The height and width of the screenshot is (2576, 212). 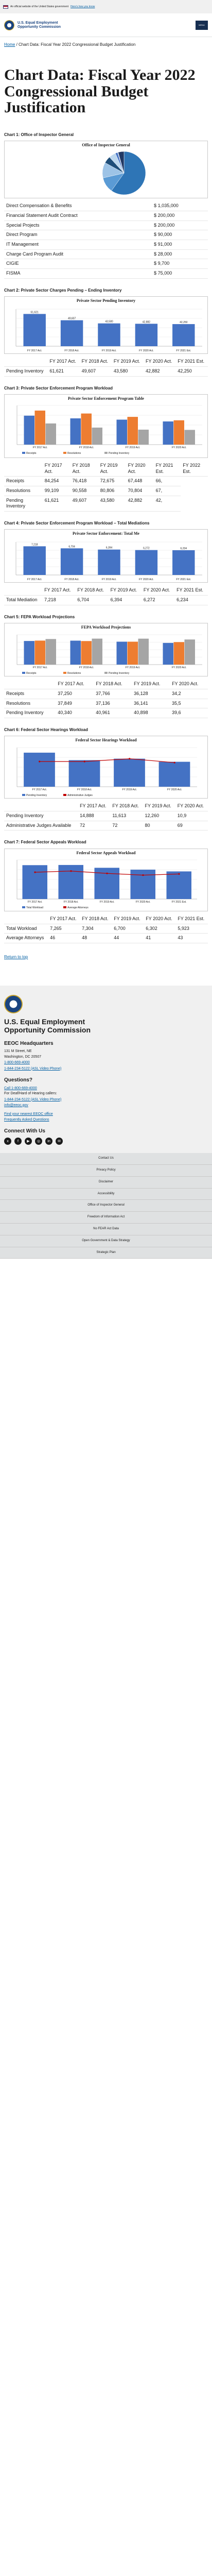 I want to click on footer-link: Contact Us, so click(x=106, y=1159).